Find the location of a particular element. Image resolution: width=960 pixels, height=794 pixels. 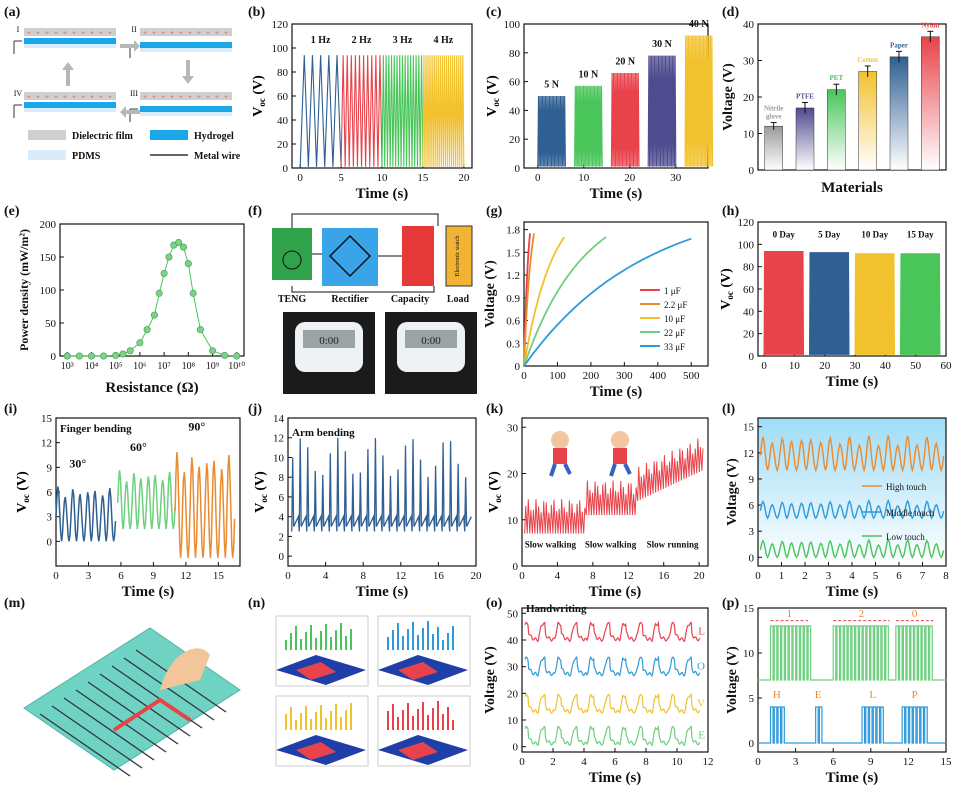

finger-icon is located at coordinates (185, 669).